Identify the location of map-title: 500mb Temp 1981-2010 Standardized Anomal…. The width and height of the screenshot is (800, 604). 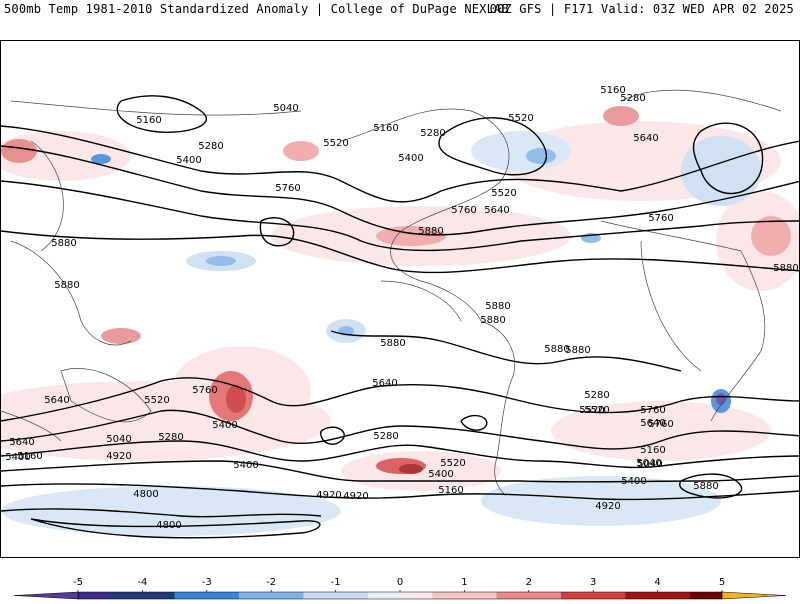
(256, 9).